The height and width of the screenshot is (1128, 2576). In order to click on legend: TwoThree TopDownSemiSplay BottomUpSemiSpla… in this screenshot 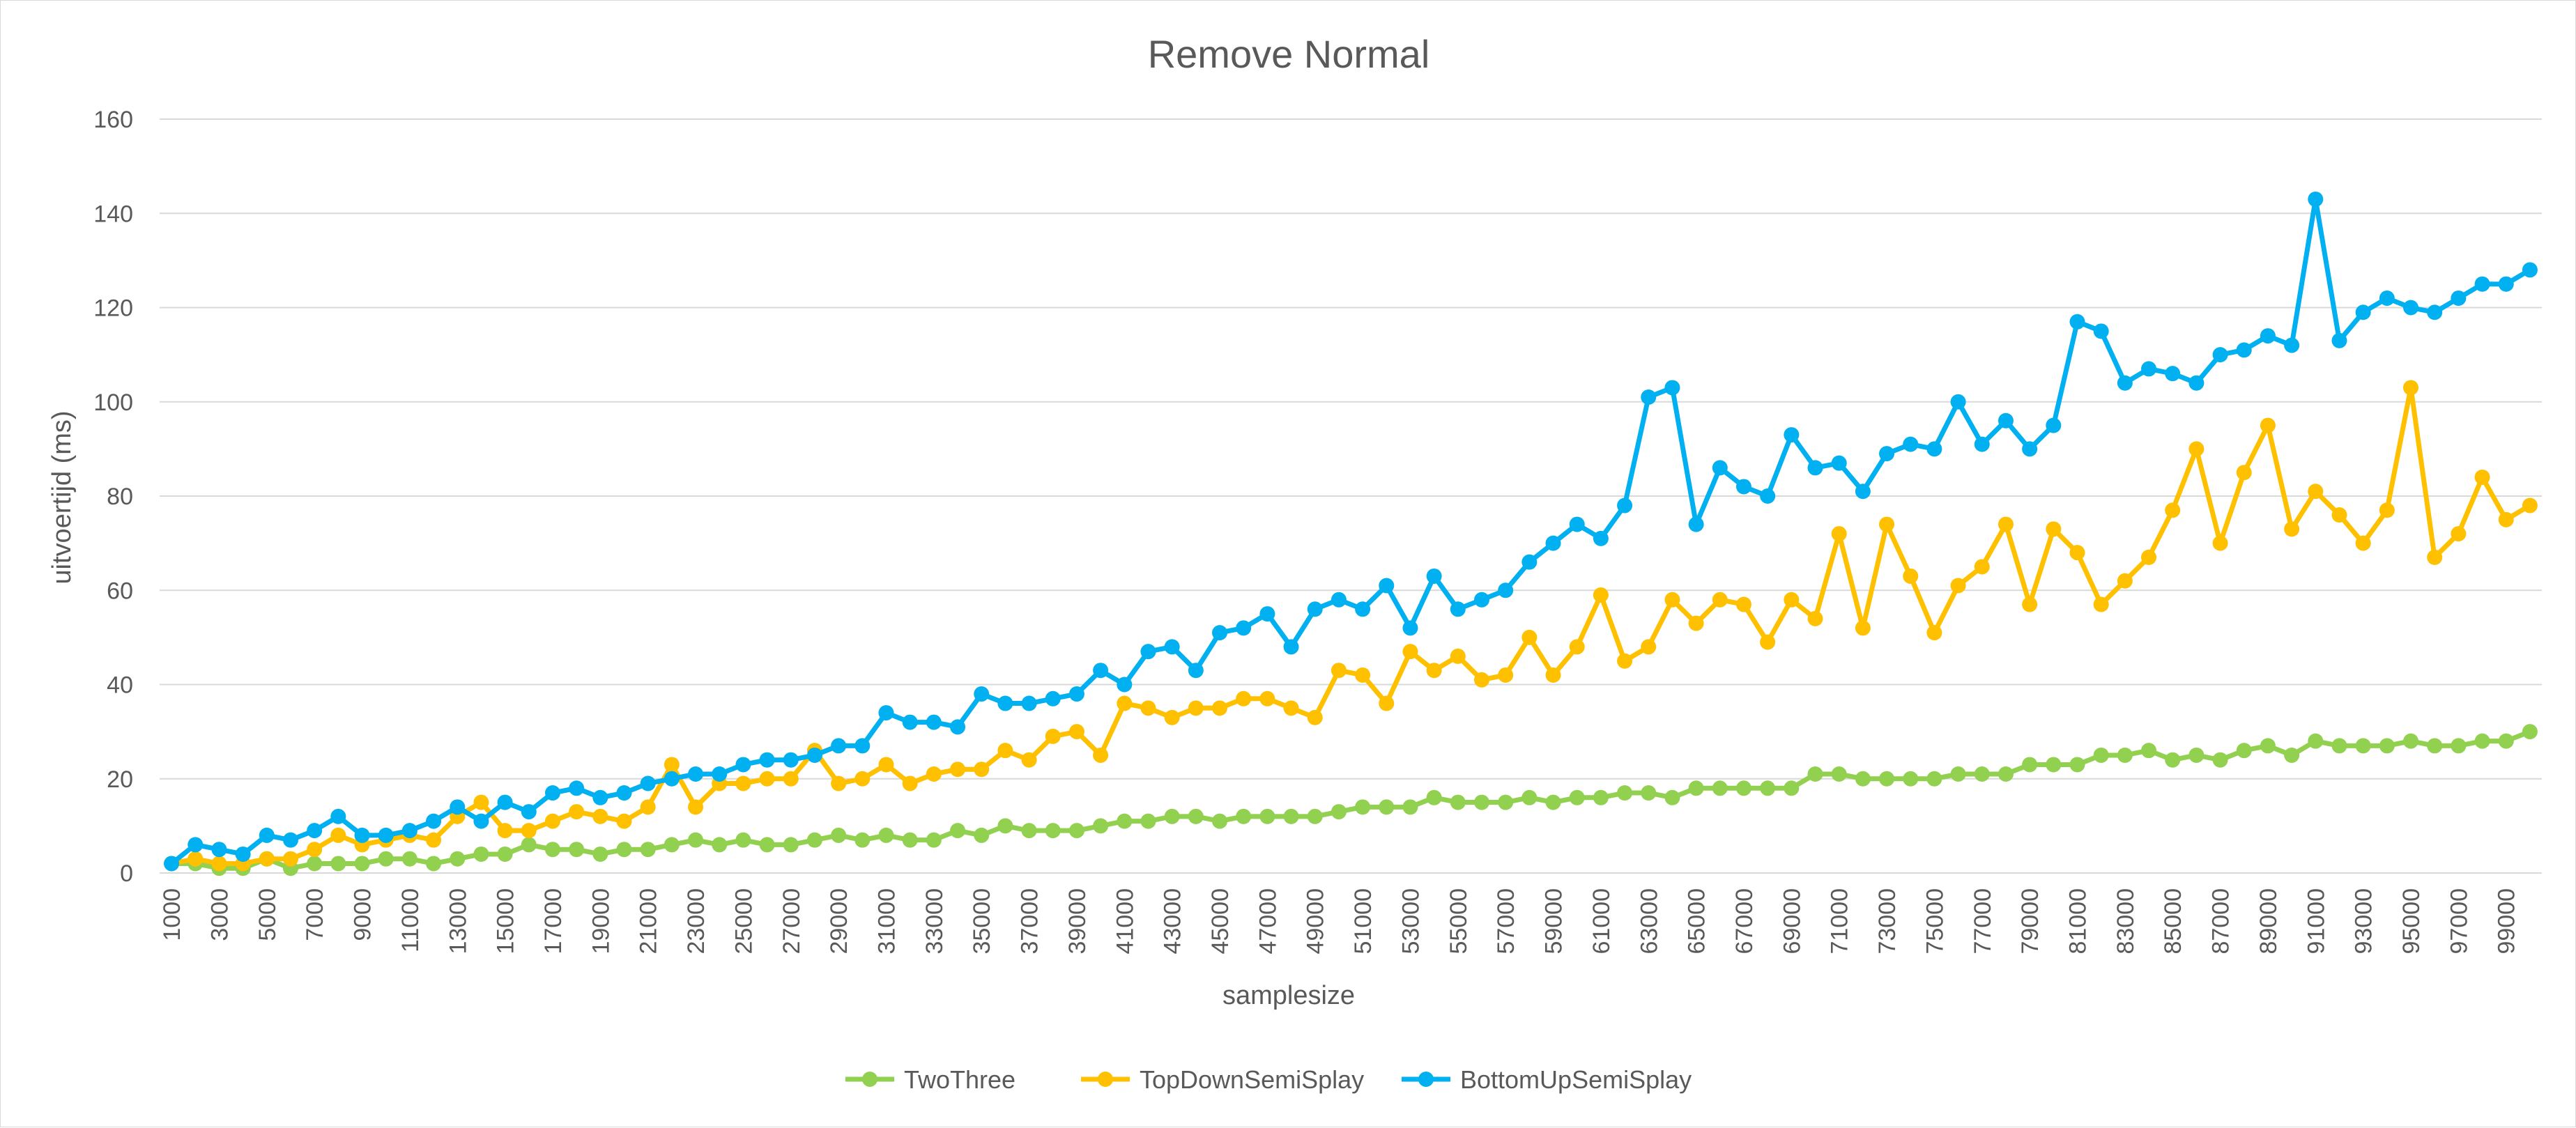, I will do `click(1268, 1079)`.